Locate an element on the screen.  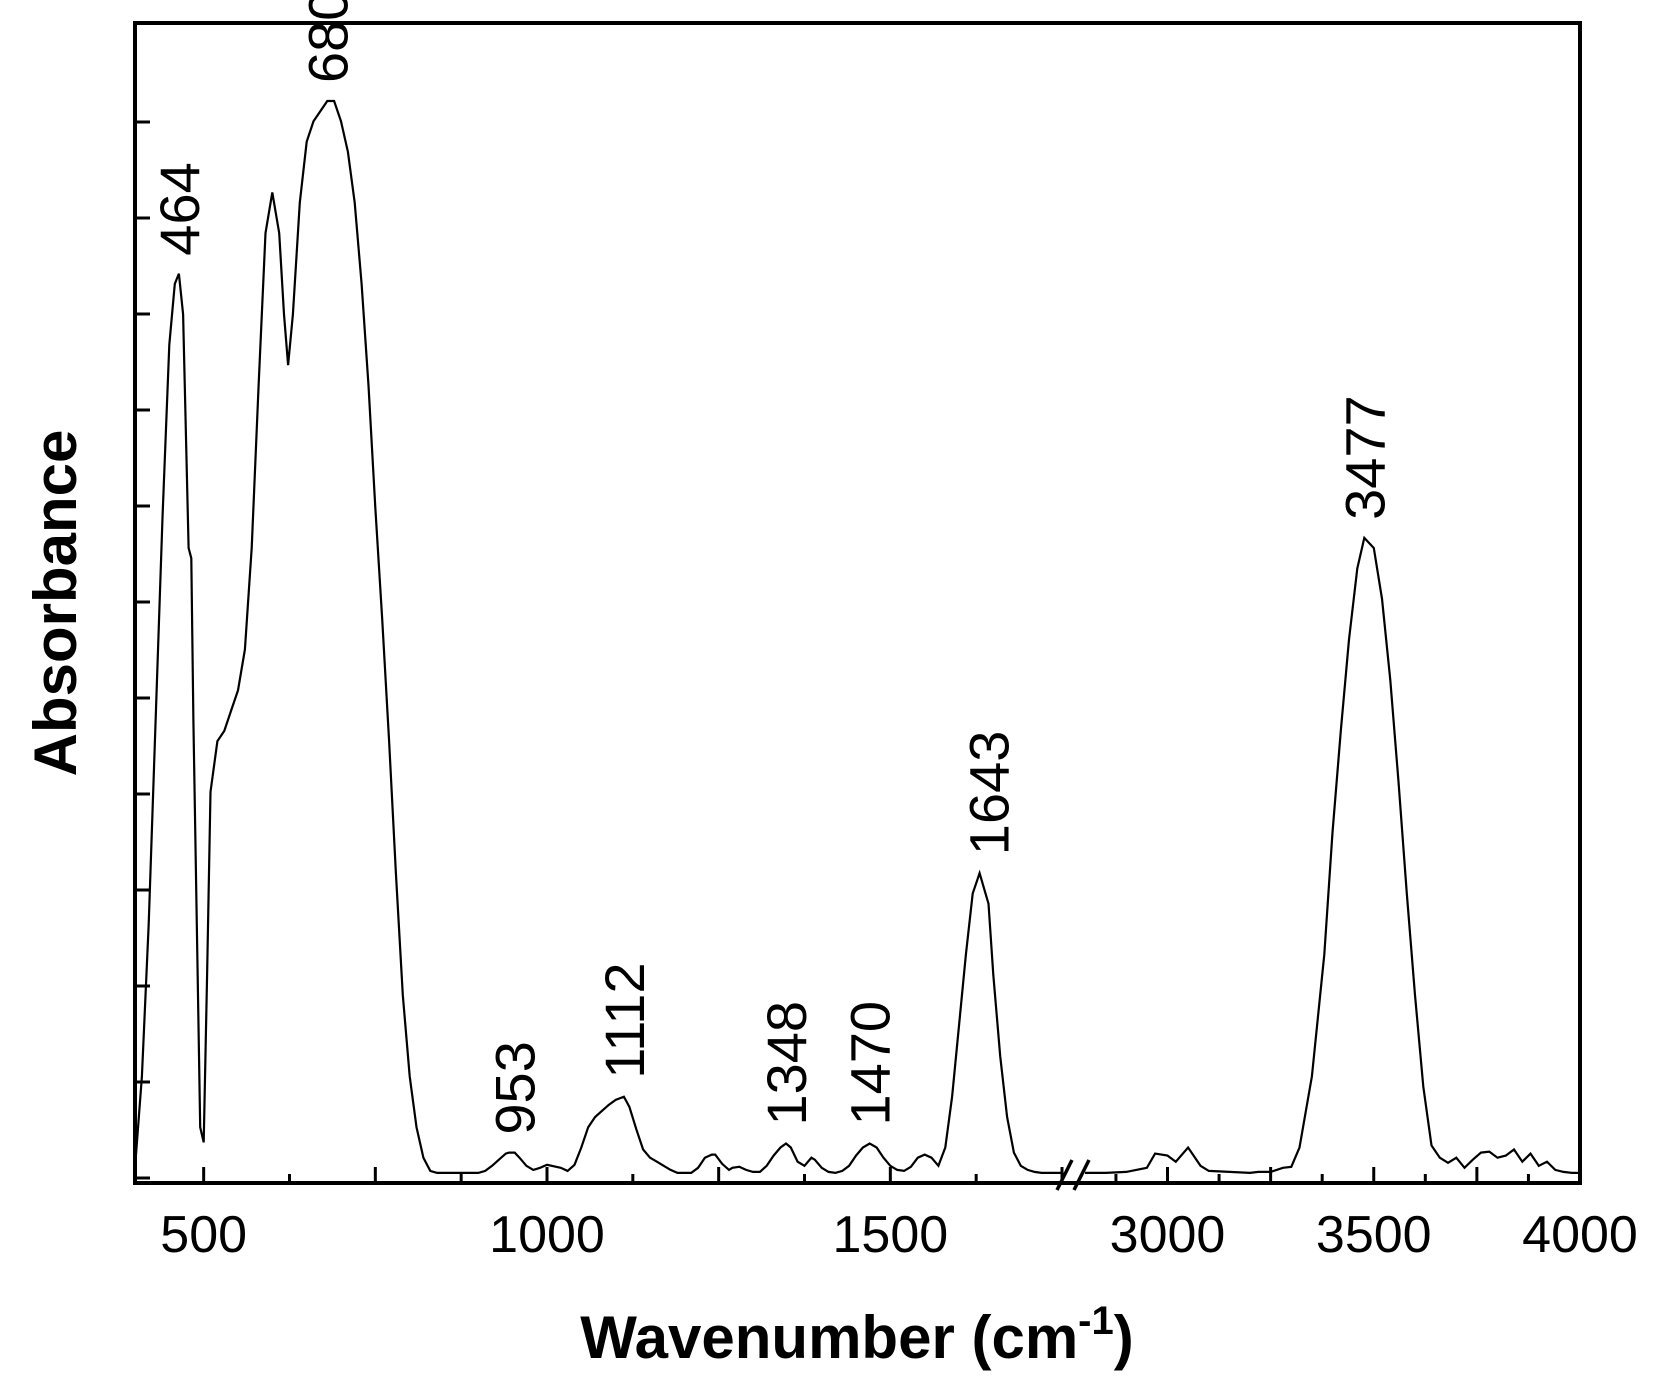
y-axis-ticks is located at coordinates (142, 650).